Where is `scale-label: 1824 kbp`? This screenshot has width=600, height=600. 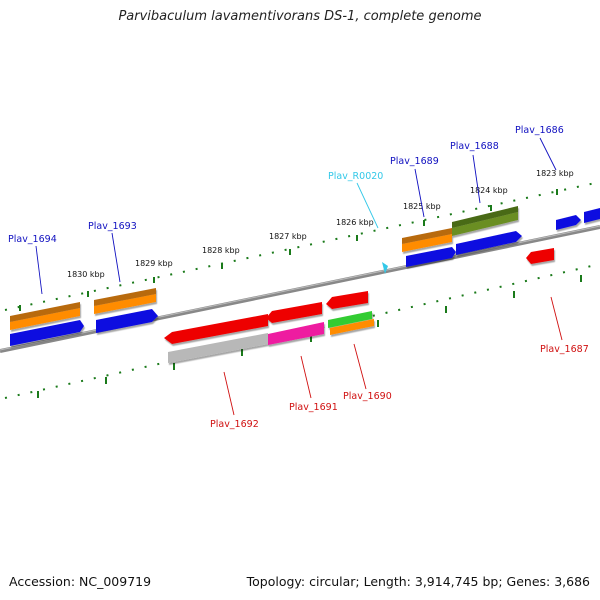 scale-label: 1824 kbp is located at coordinates (489, 190).